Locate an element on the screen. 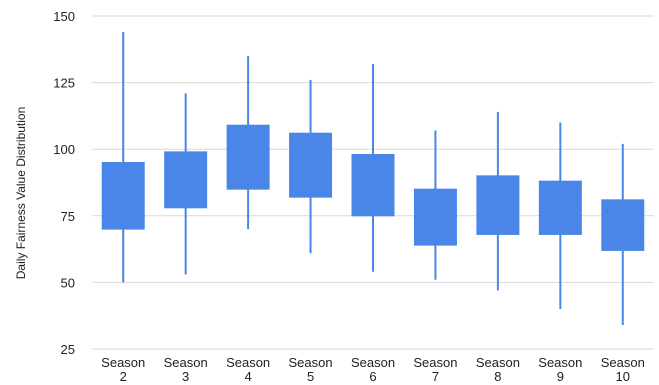  x-tick-9: Season 10 is located at coordinates (623, 369).